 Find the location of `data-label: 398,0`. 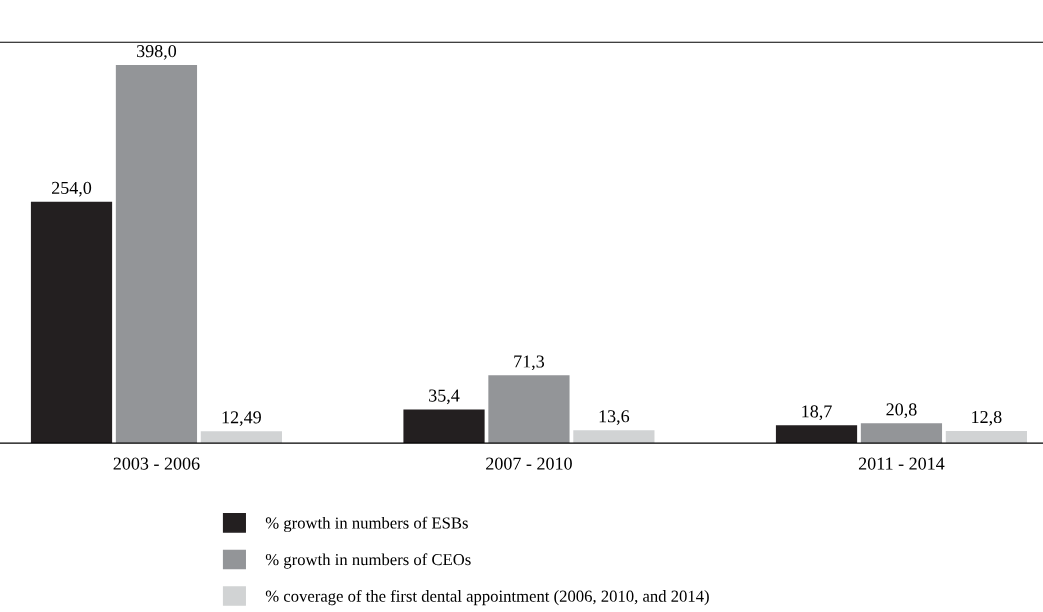

data-label: 398,0 is located at coordinates (157, 52).